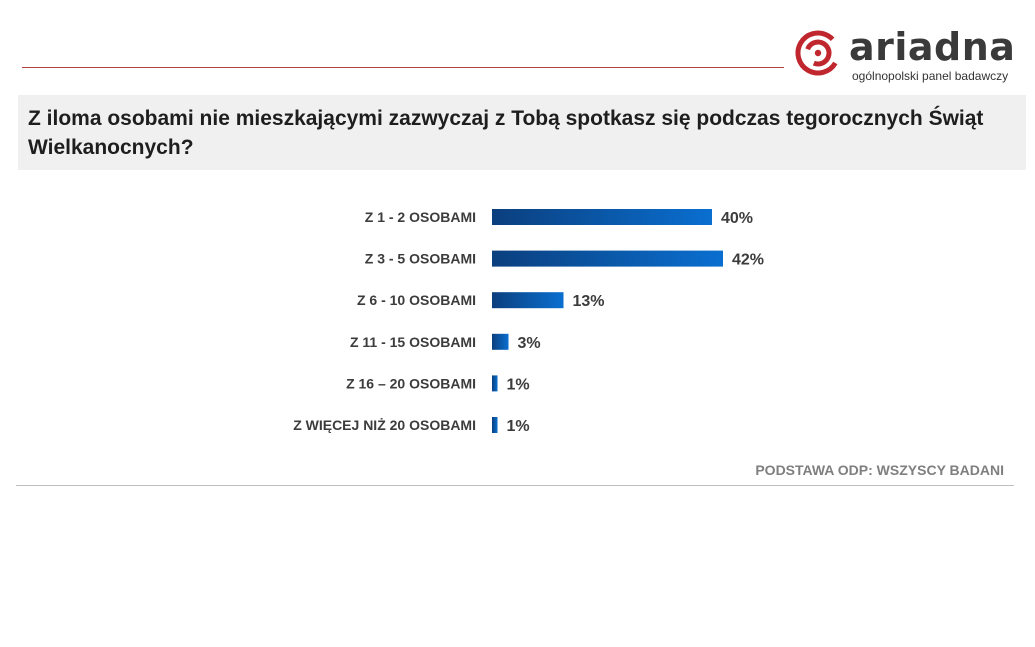  What do you see at coordinates (416, 300) in the screenshot?
I see `category-label: Z 6 - 10 OSOBAMI` at bounding box center [416, 300].